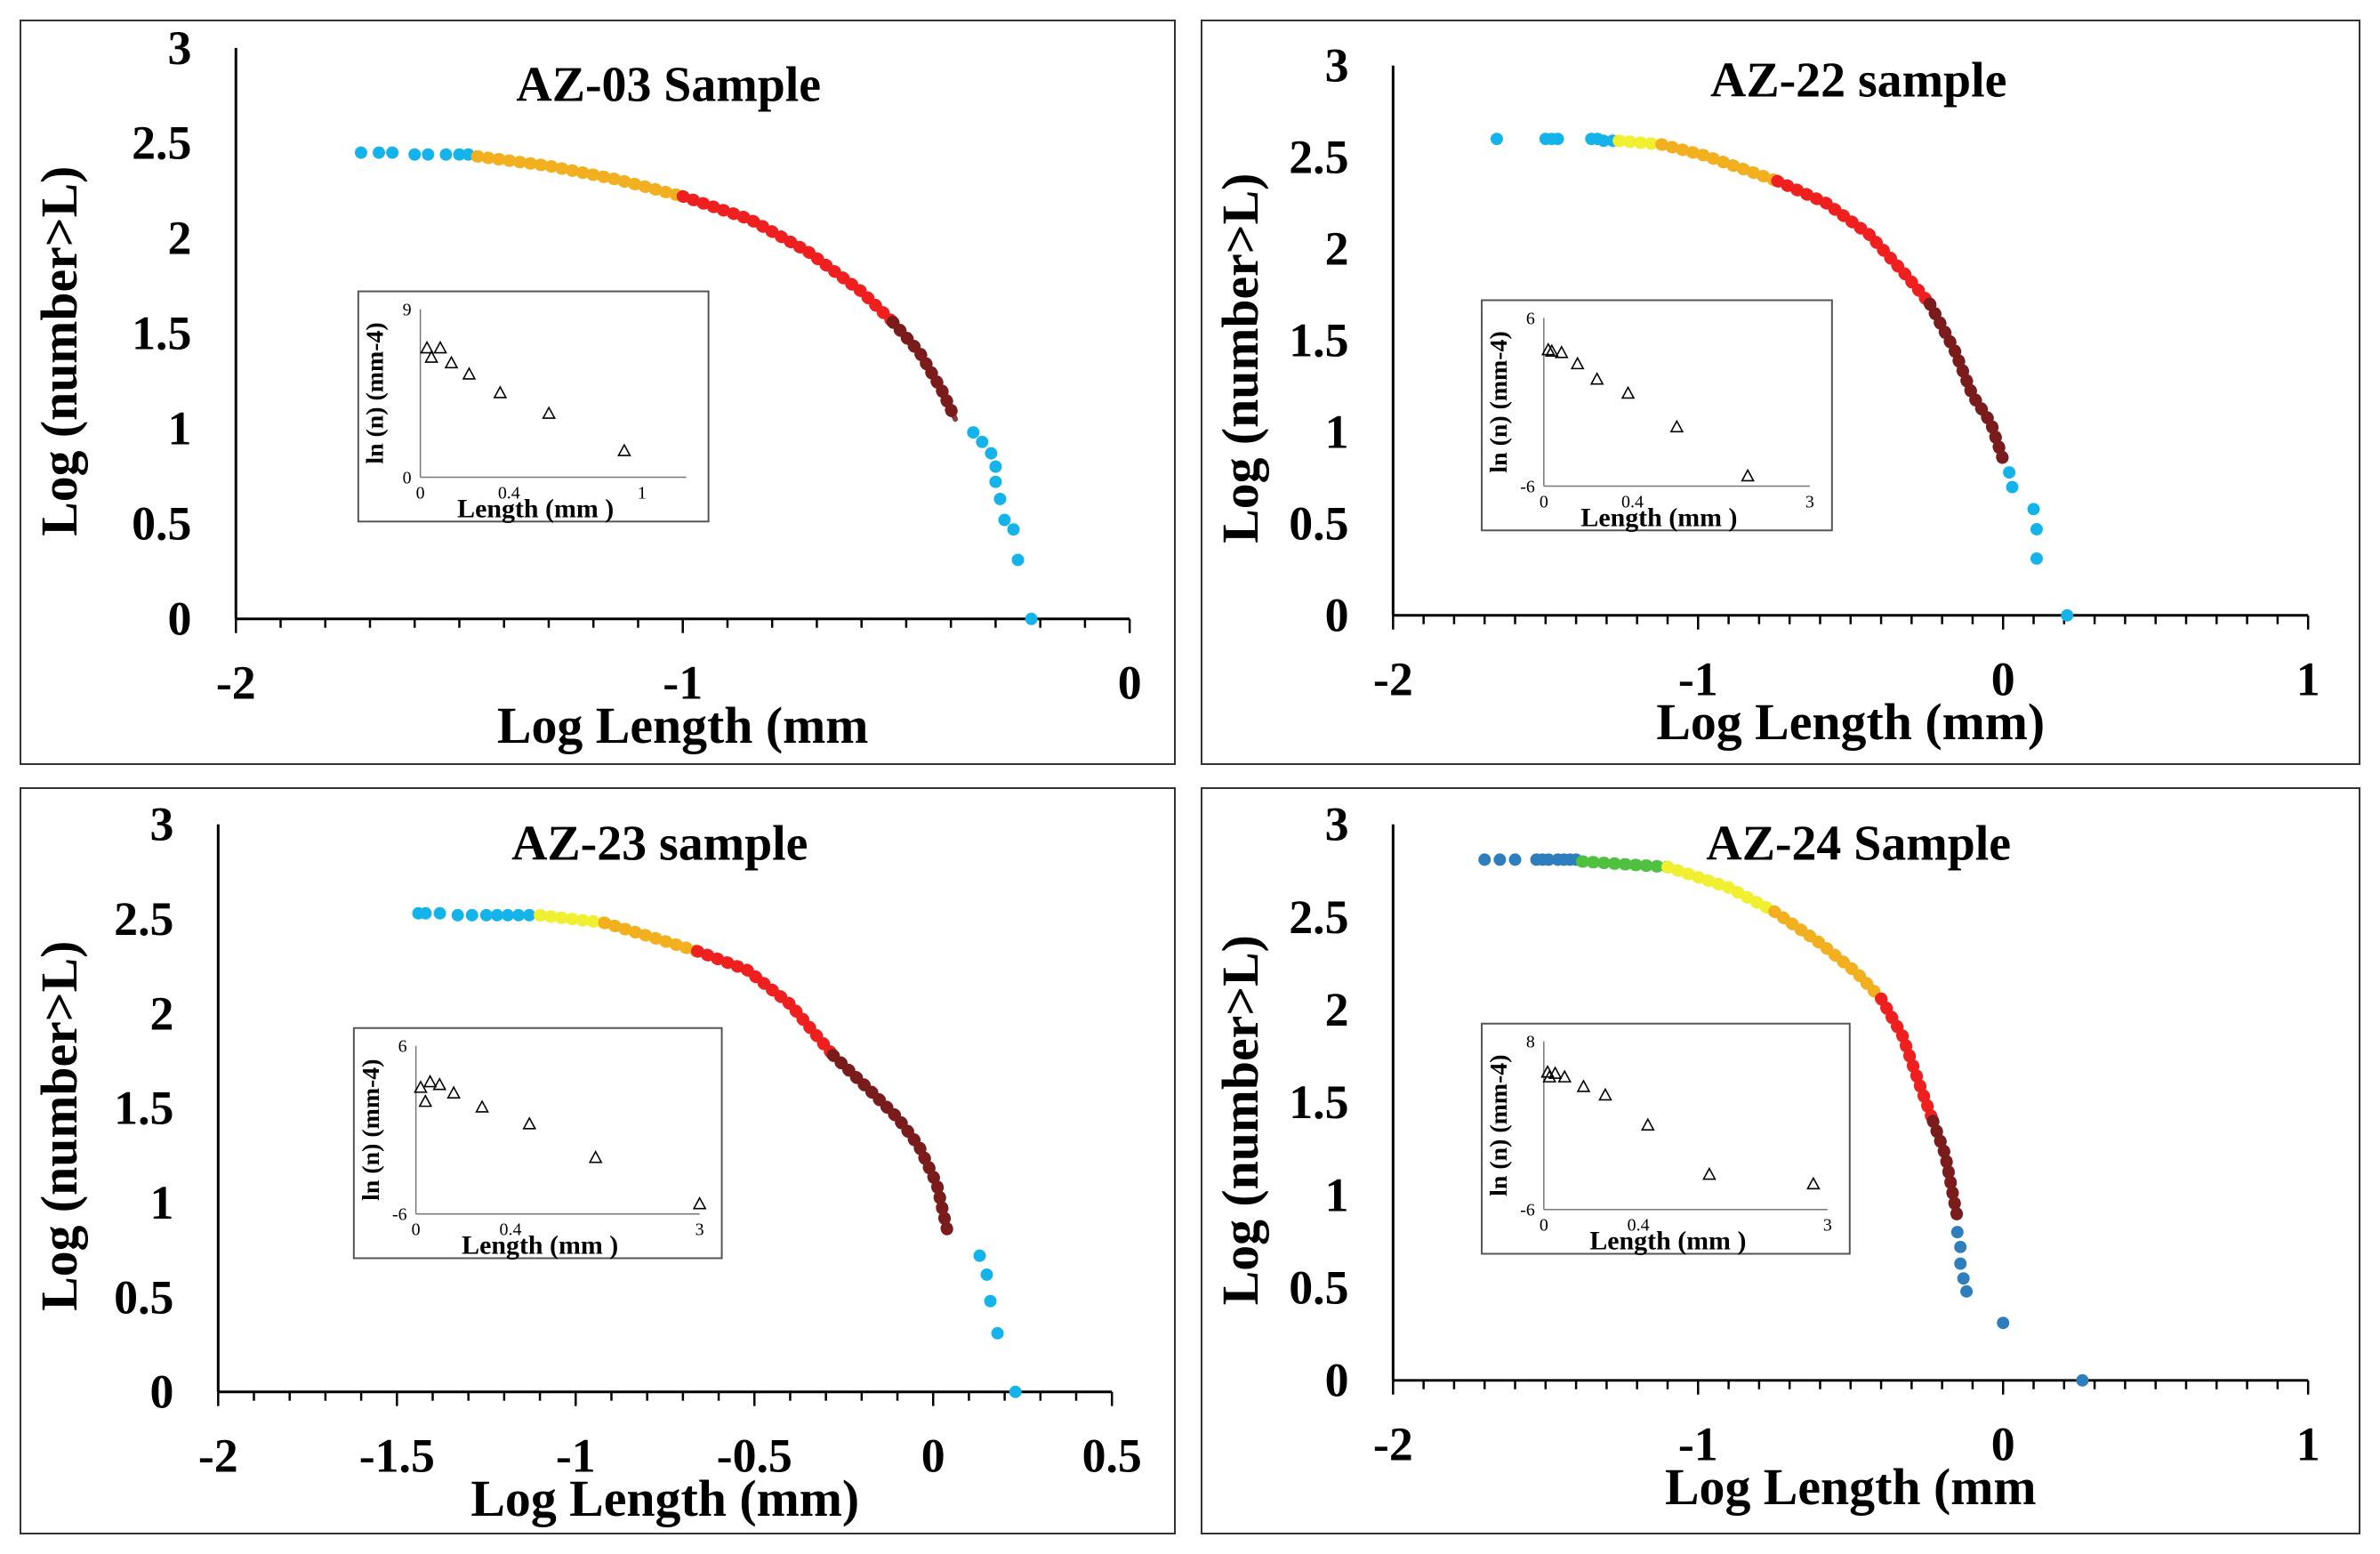  What do you see at coordinates (1527, 487) in the screenshot?
I see `inset-y-tick-label: -6` at bounding box center [1527, 487].